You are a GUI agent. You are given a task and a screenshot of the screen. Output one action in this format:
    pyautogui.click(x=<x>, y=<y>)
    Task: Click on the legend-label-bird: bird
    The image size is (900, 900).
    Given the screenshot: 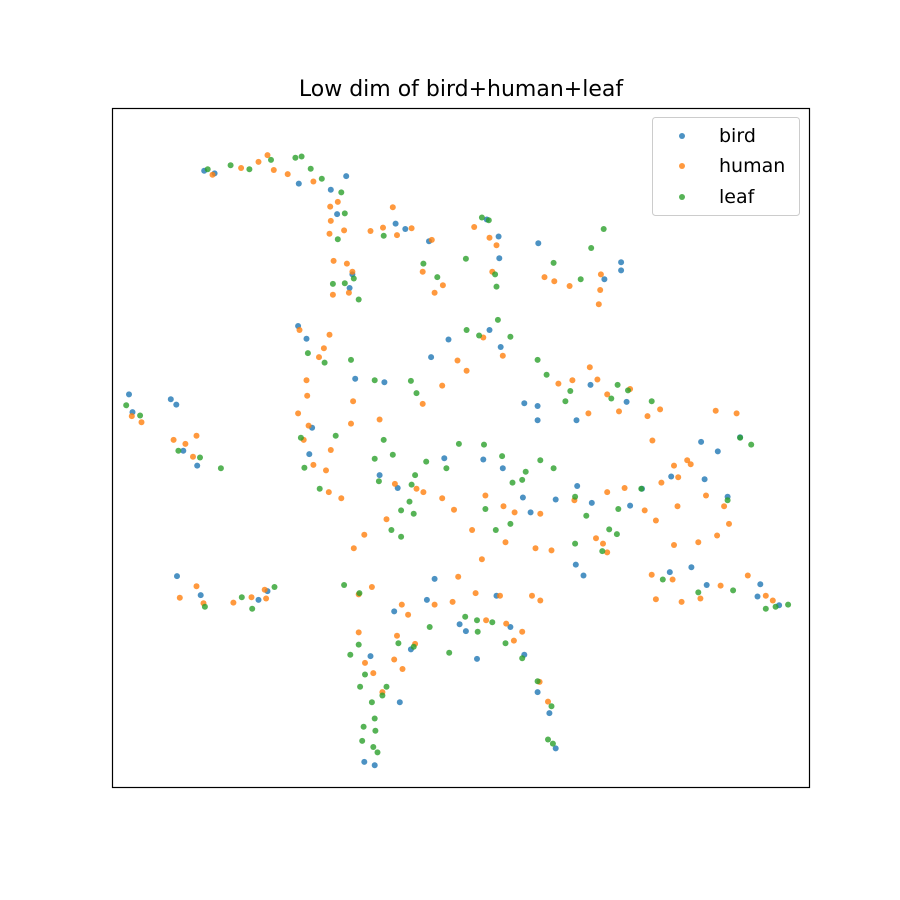 What is the action you would take?
    pyautogui.click(x=737, y=136)
    